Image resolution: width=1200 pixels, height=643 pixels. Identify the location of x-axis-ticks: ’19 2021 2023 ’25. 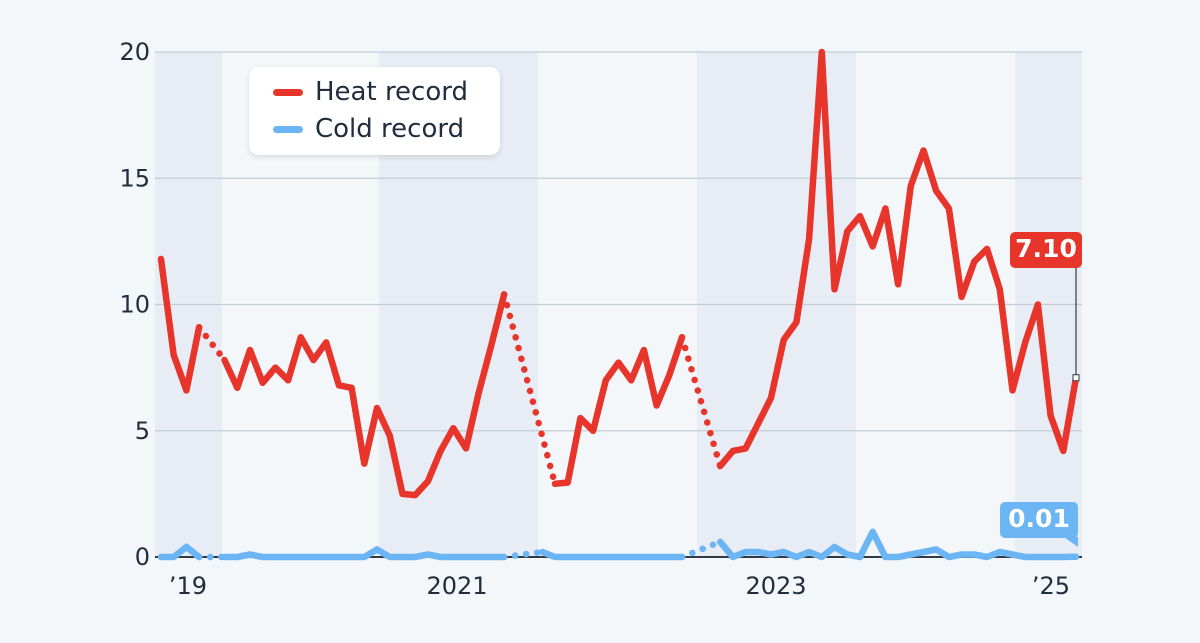
(619, 586).